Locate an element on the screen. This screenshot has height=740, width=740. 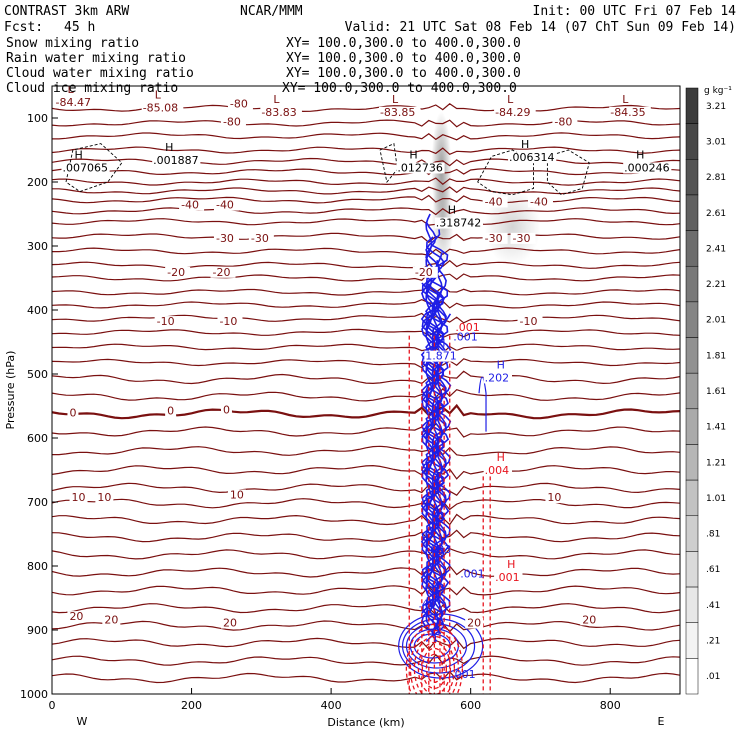
colorbar-level-8: 1.61 is located at coordinates (716, 392).